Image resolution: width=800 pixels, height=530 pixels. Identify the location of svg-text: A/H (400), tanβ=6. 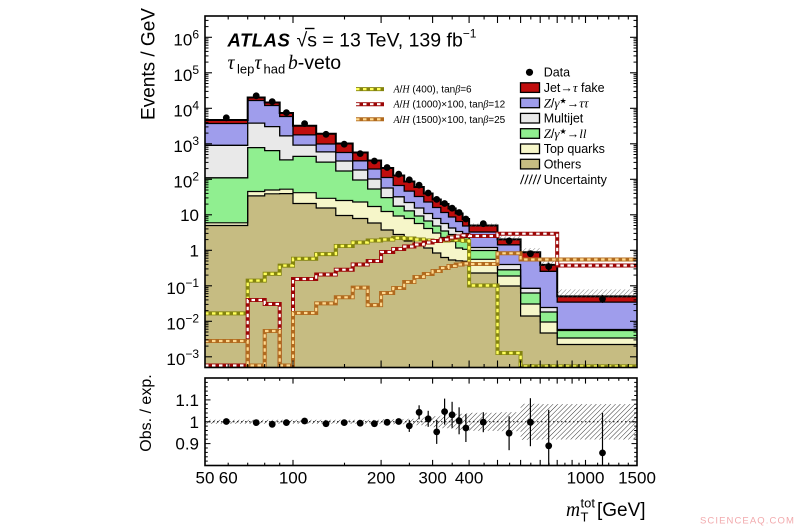
(433, 90).